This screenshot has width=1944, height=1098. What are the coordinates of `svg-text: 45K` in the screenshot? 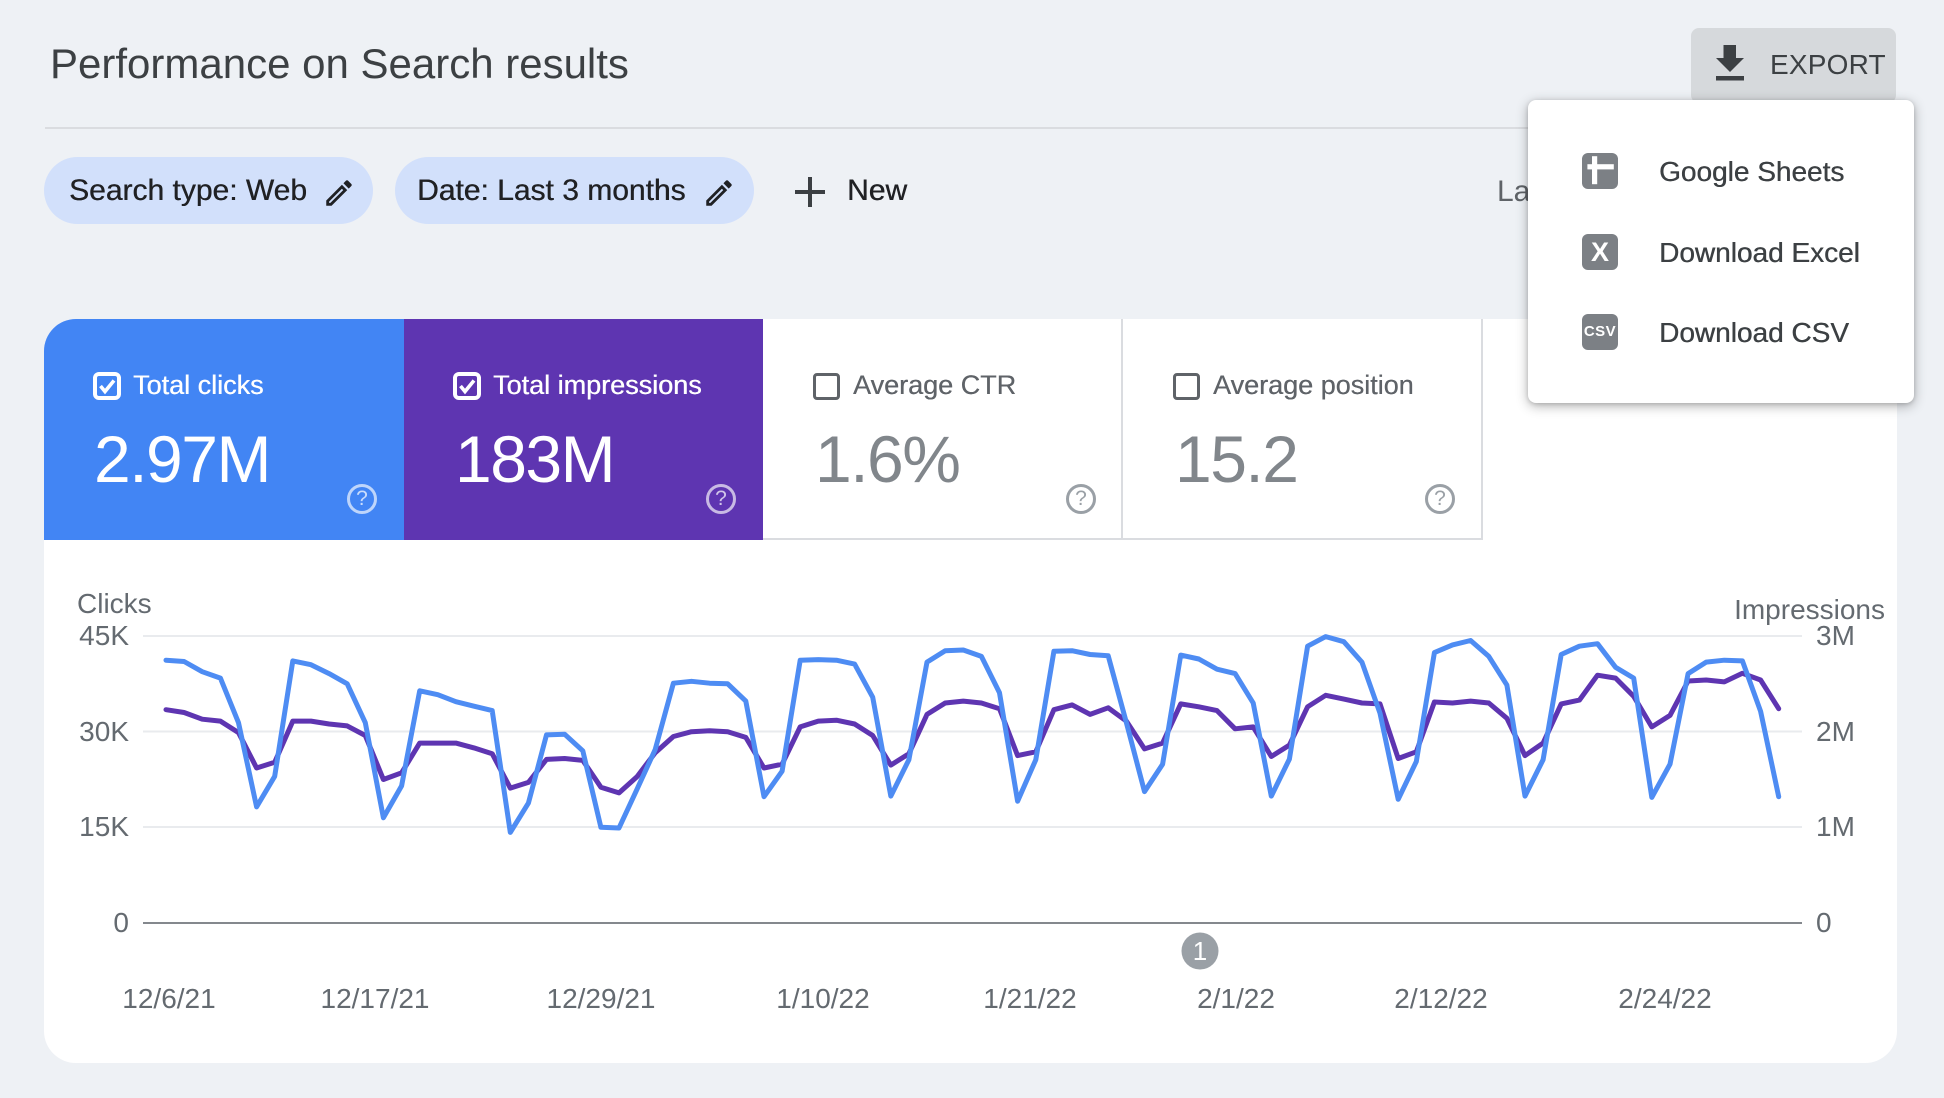 It's located at (104, 635).